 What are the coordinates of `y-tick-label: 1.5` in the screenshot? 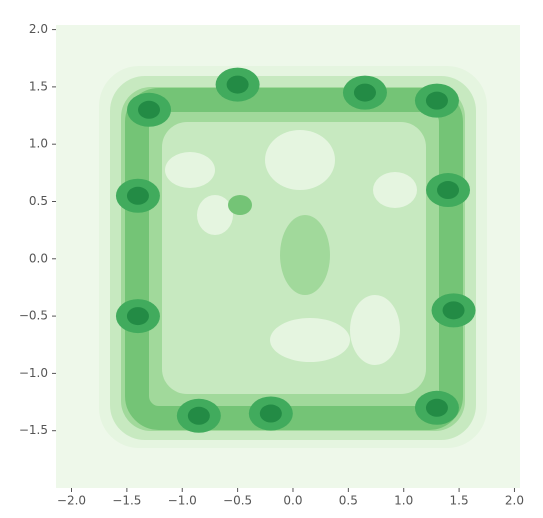 It's located at (38, 86).